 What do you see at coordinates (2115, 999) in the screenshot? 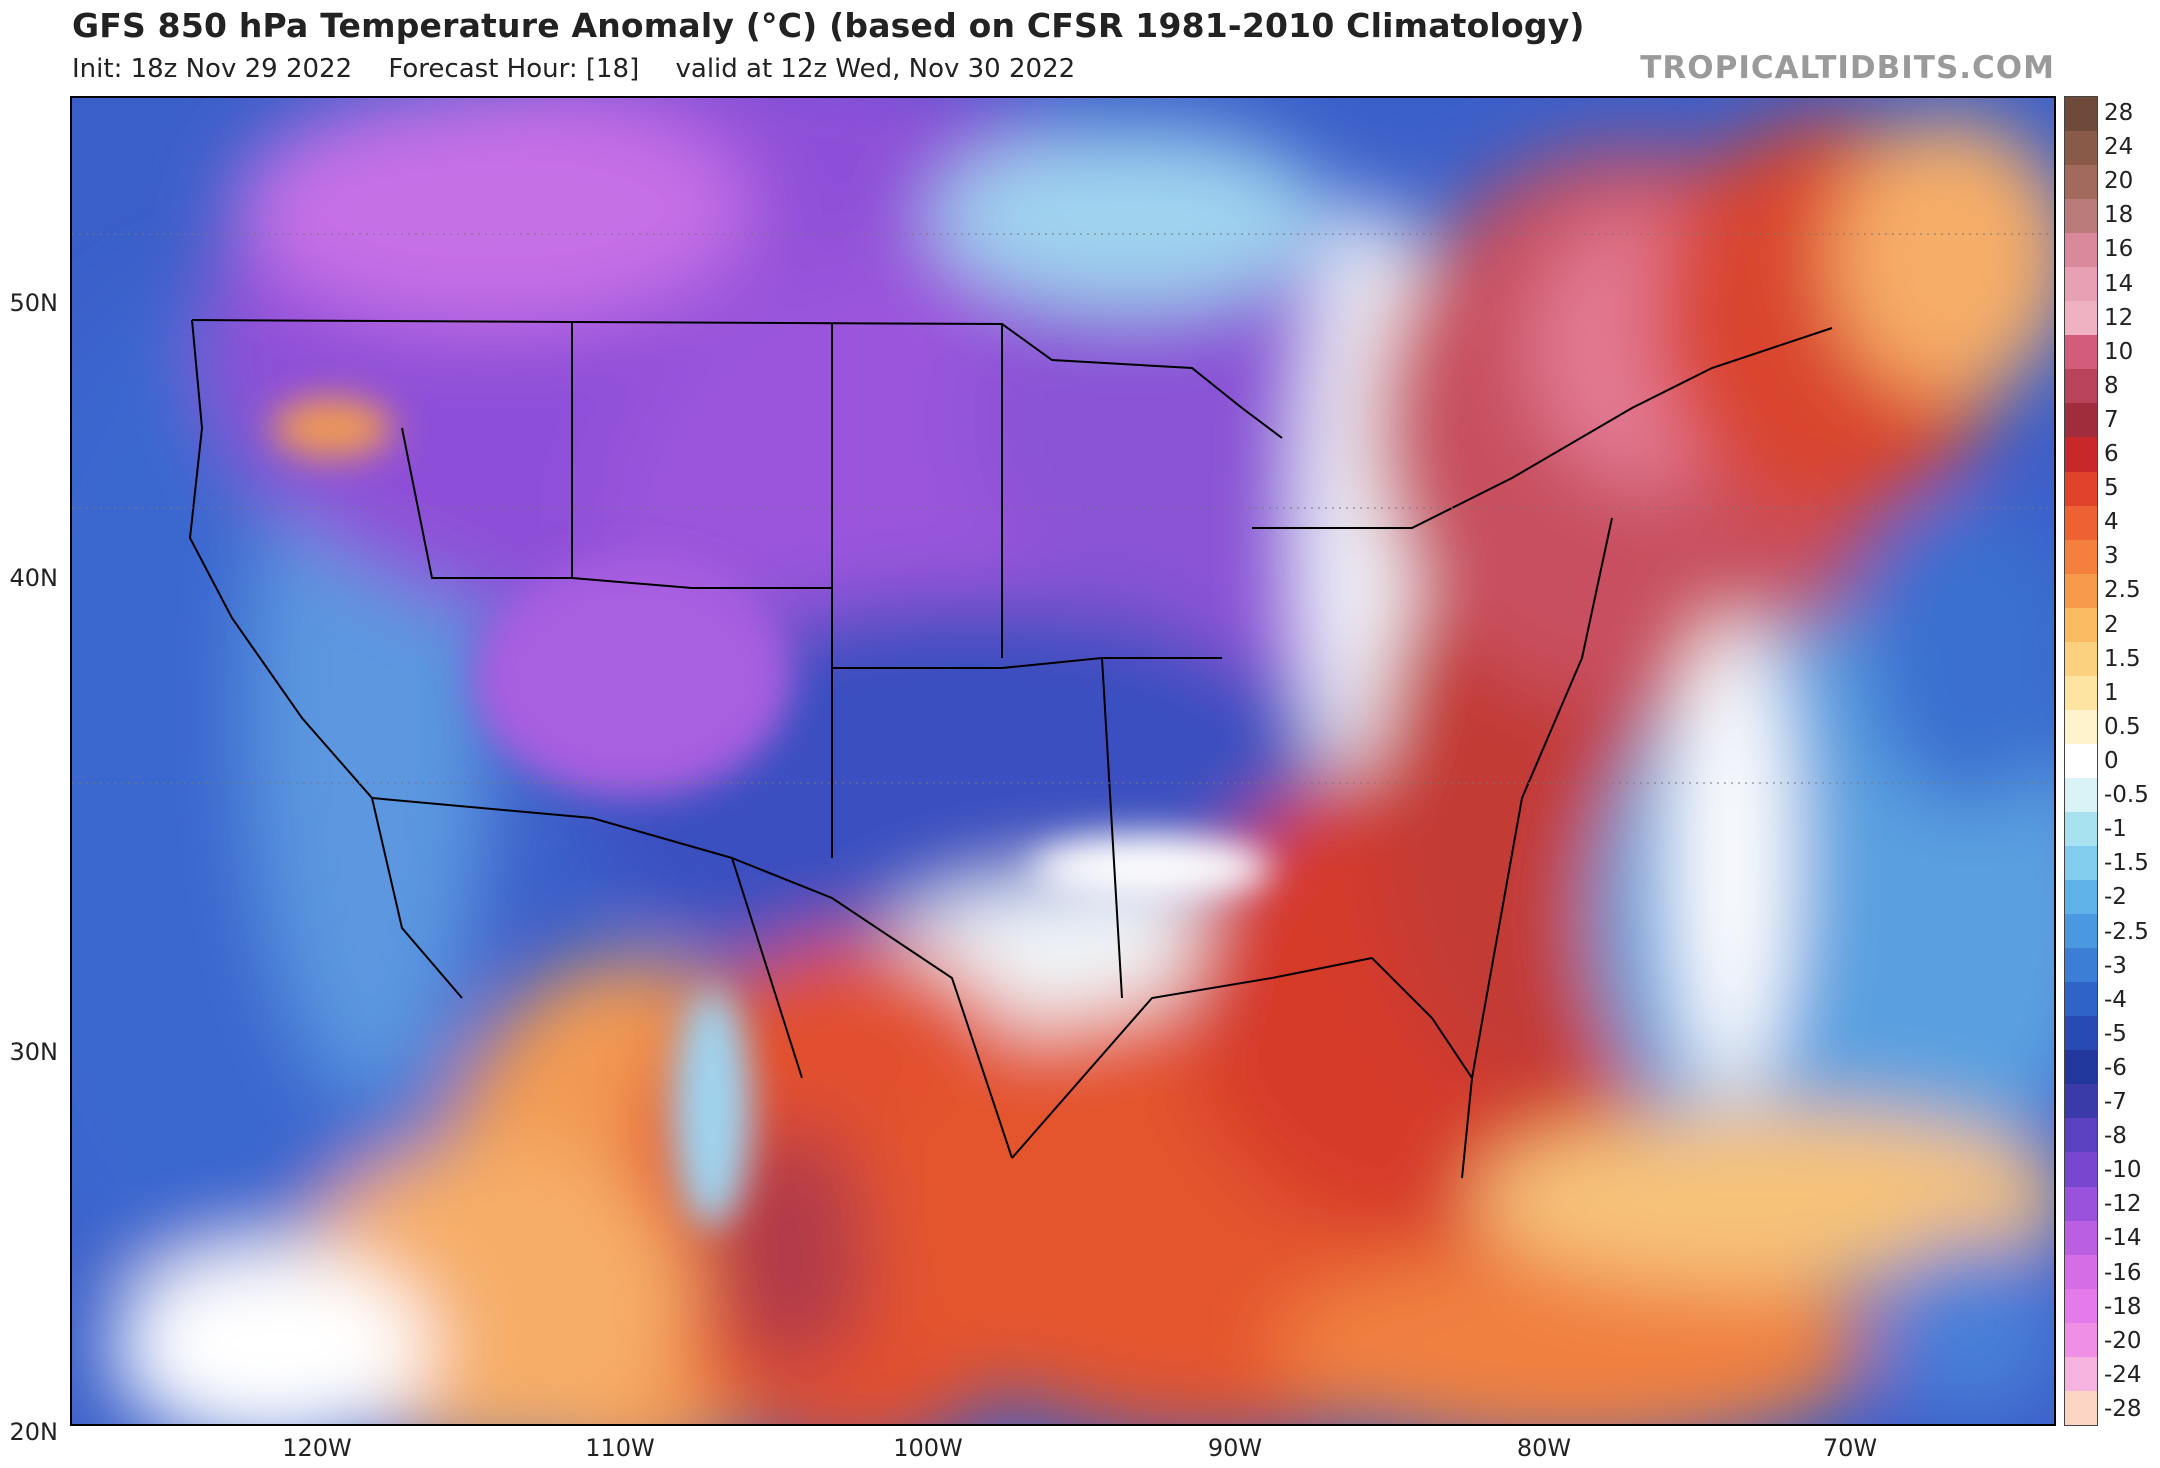
I see `colorbar-label: -4` at bounding box center [2115, 999].